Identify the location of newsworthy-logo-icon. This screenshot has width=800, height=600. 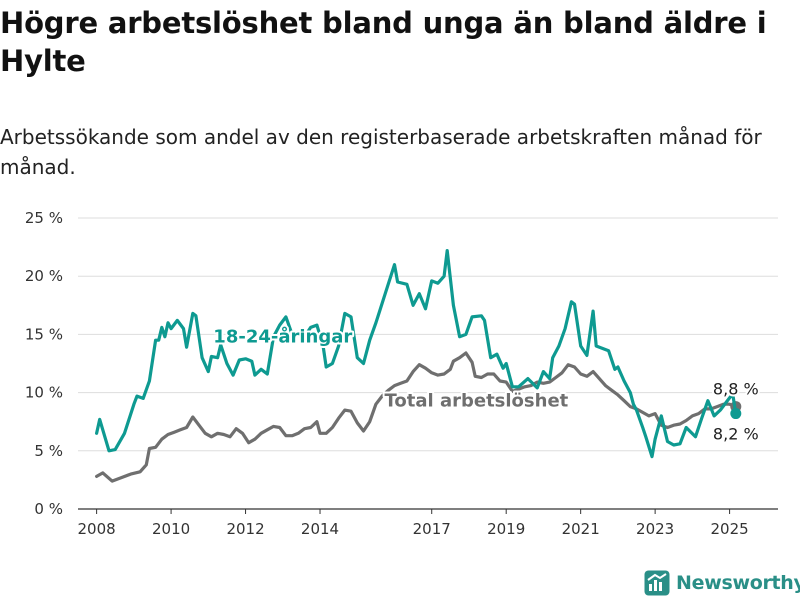
(657, 583).